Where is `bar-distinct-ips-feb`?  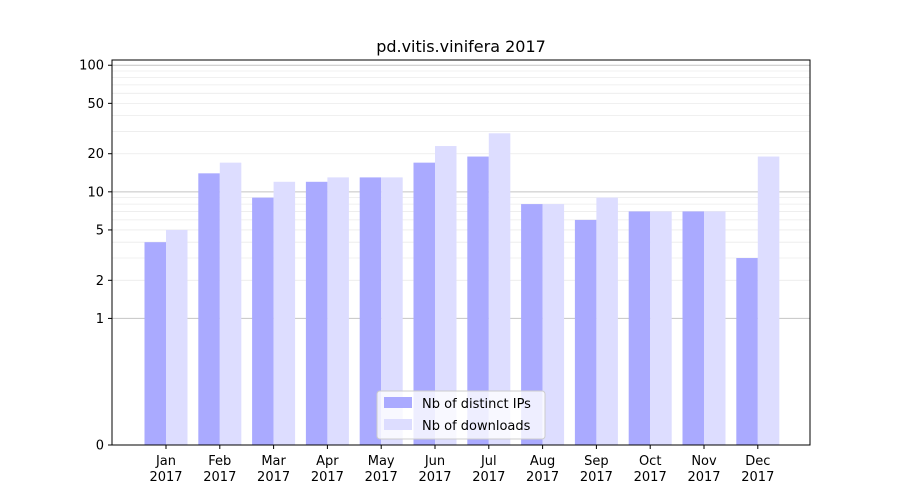
bar-distinct-ips-feb is located at coordinates (209, 309).